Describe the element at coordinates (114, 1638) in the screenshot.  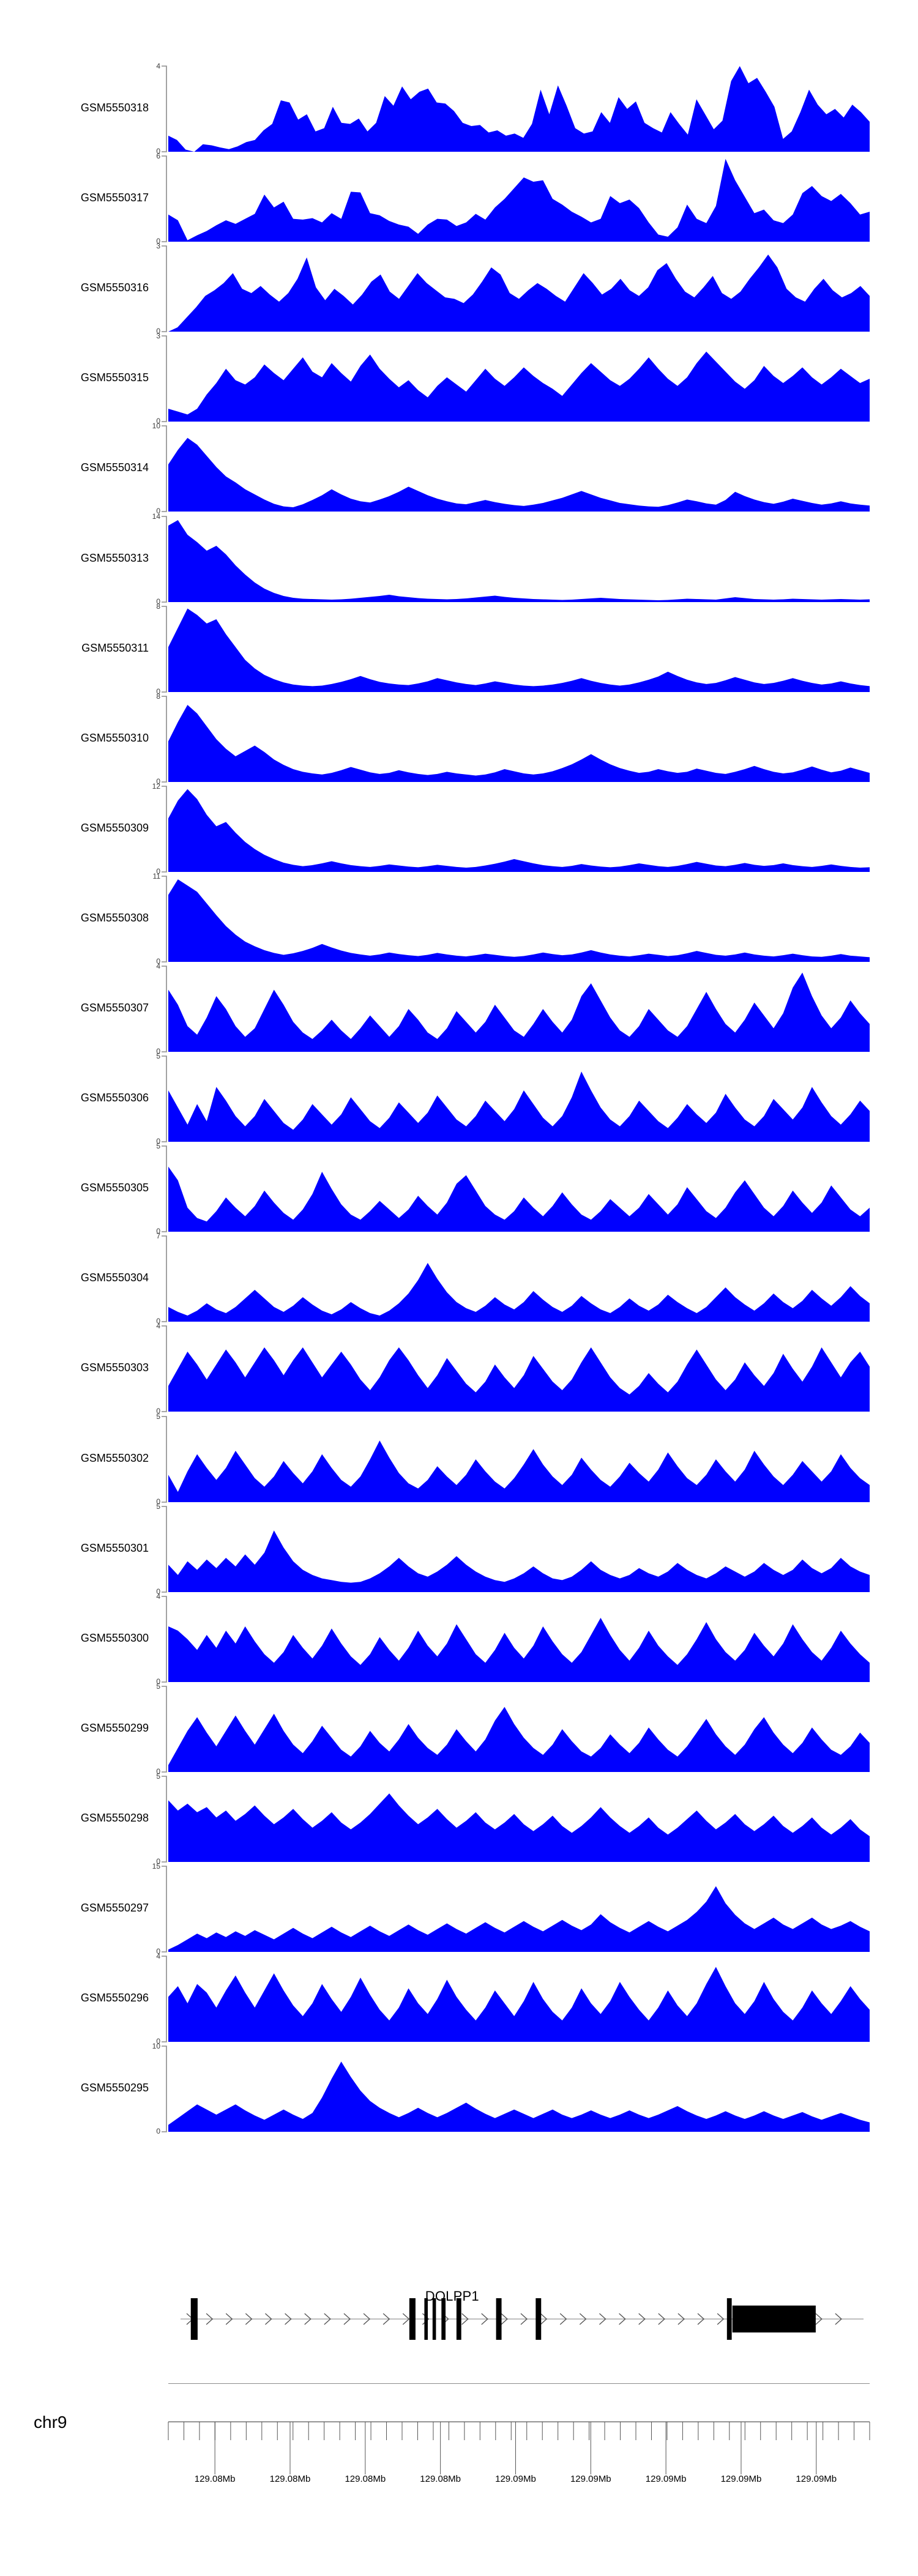
I see `track-sample-label: GSM5550300` at that location.